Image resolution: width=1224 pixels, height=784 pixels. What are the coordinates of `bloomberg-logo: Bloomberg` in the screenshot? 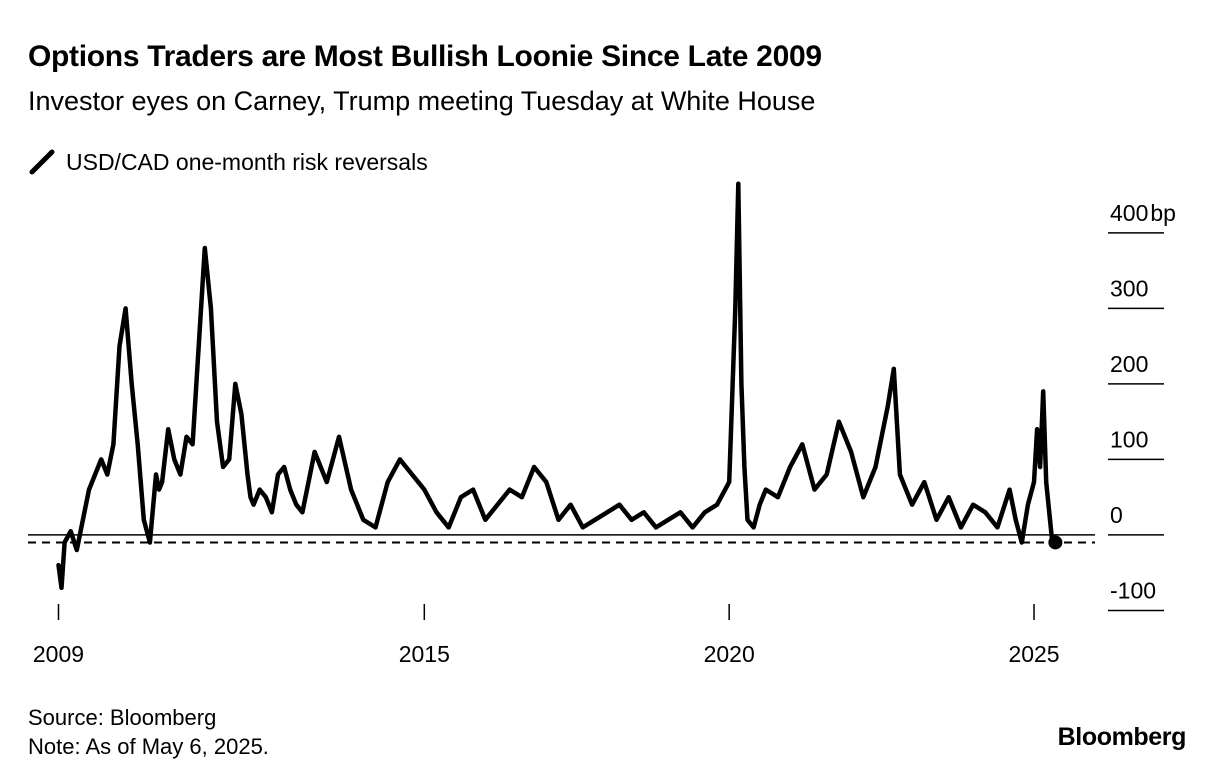 It's located at (1122, 737).